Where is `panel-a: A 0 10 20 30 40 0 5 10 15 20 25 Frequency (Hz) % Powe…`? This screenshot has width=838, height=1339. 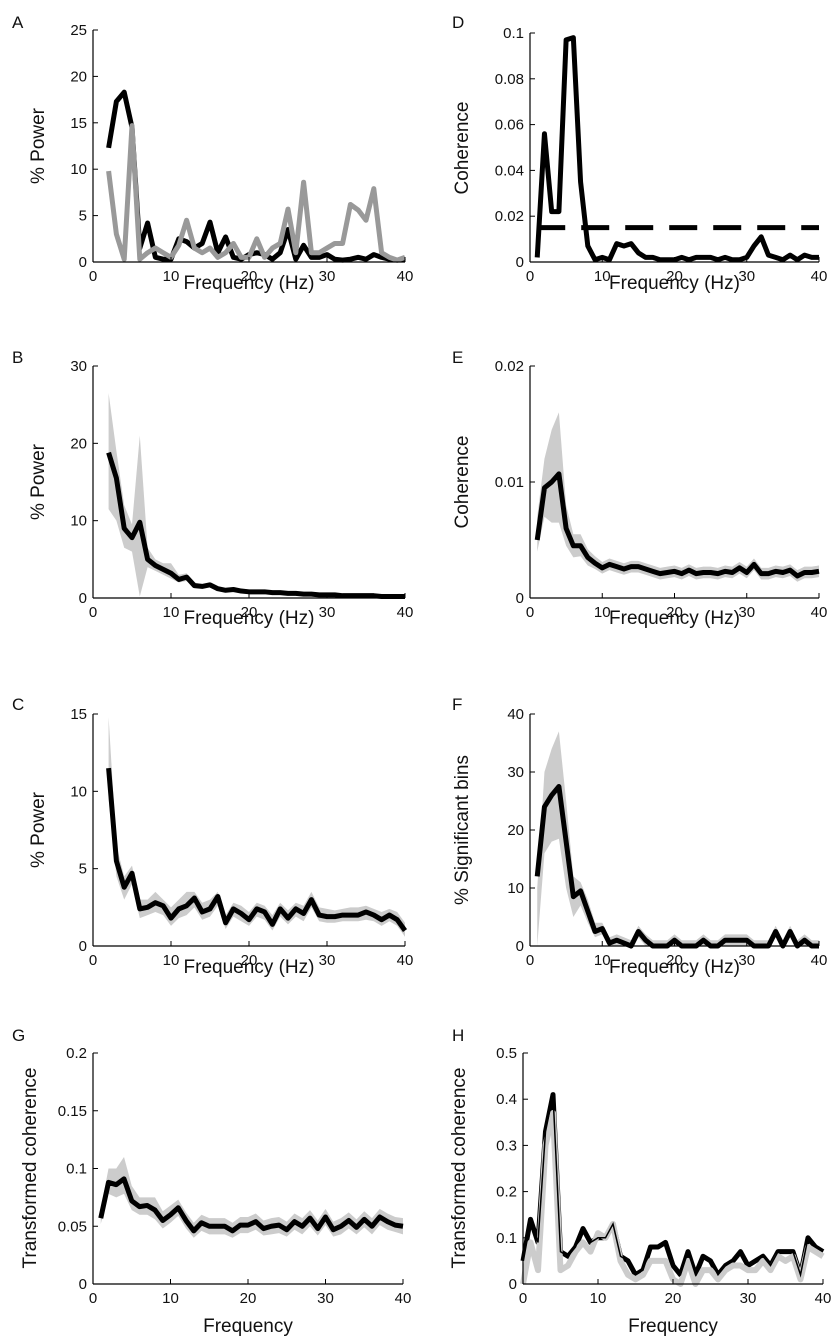 panel-a: A 0 10 20 30 40 0 5 10 15 20 25 Frequency (Hz) % Powe… is located at coordinates (212, 153).